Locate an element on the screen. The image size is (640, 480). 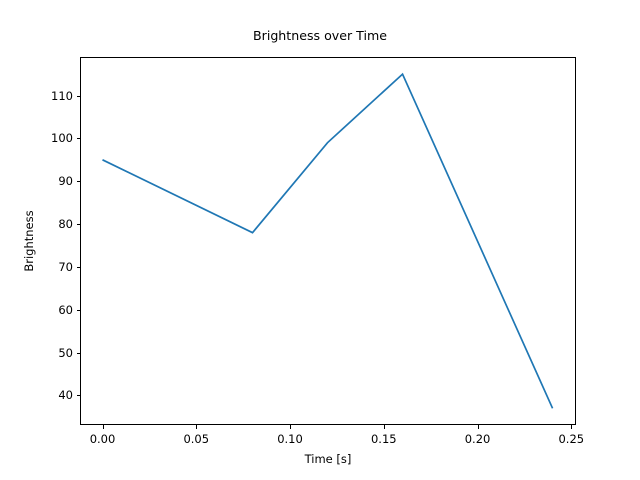
x-axis-label: Time [s] is located at coordinates (328, 459).